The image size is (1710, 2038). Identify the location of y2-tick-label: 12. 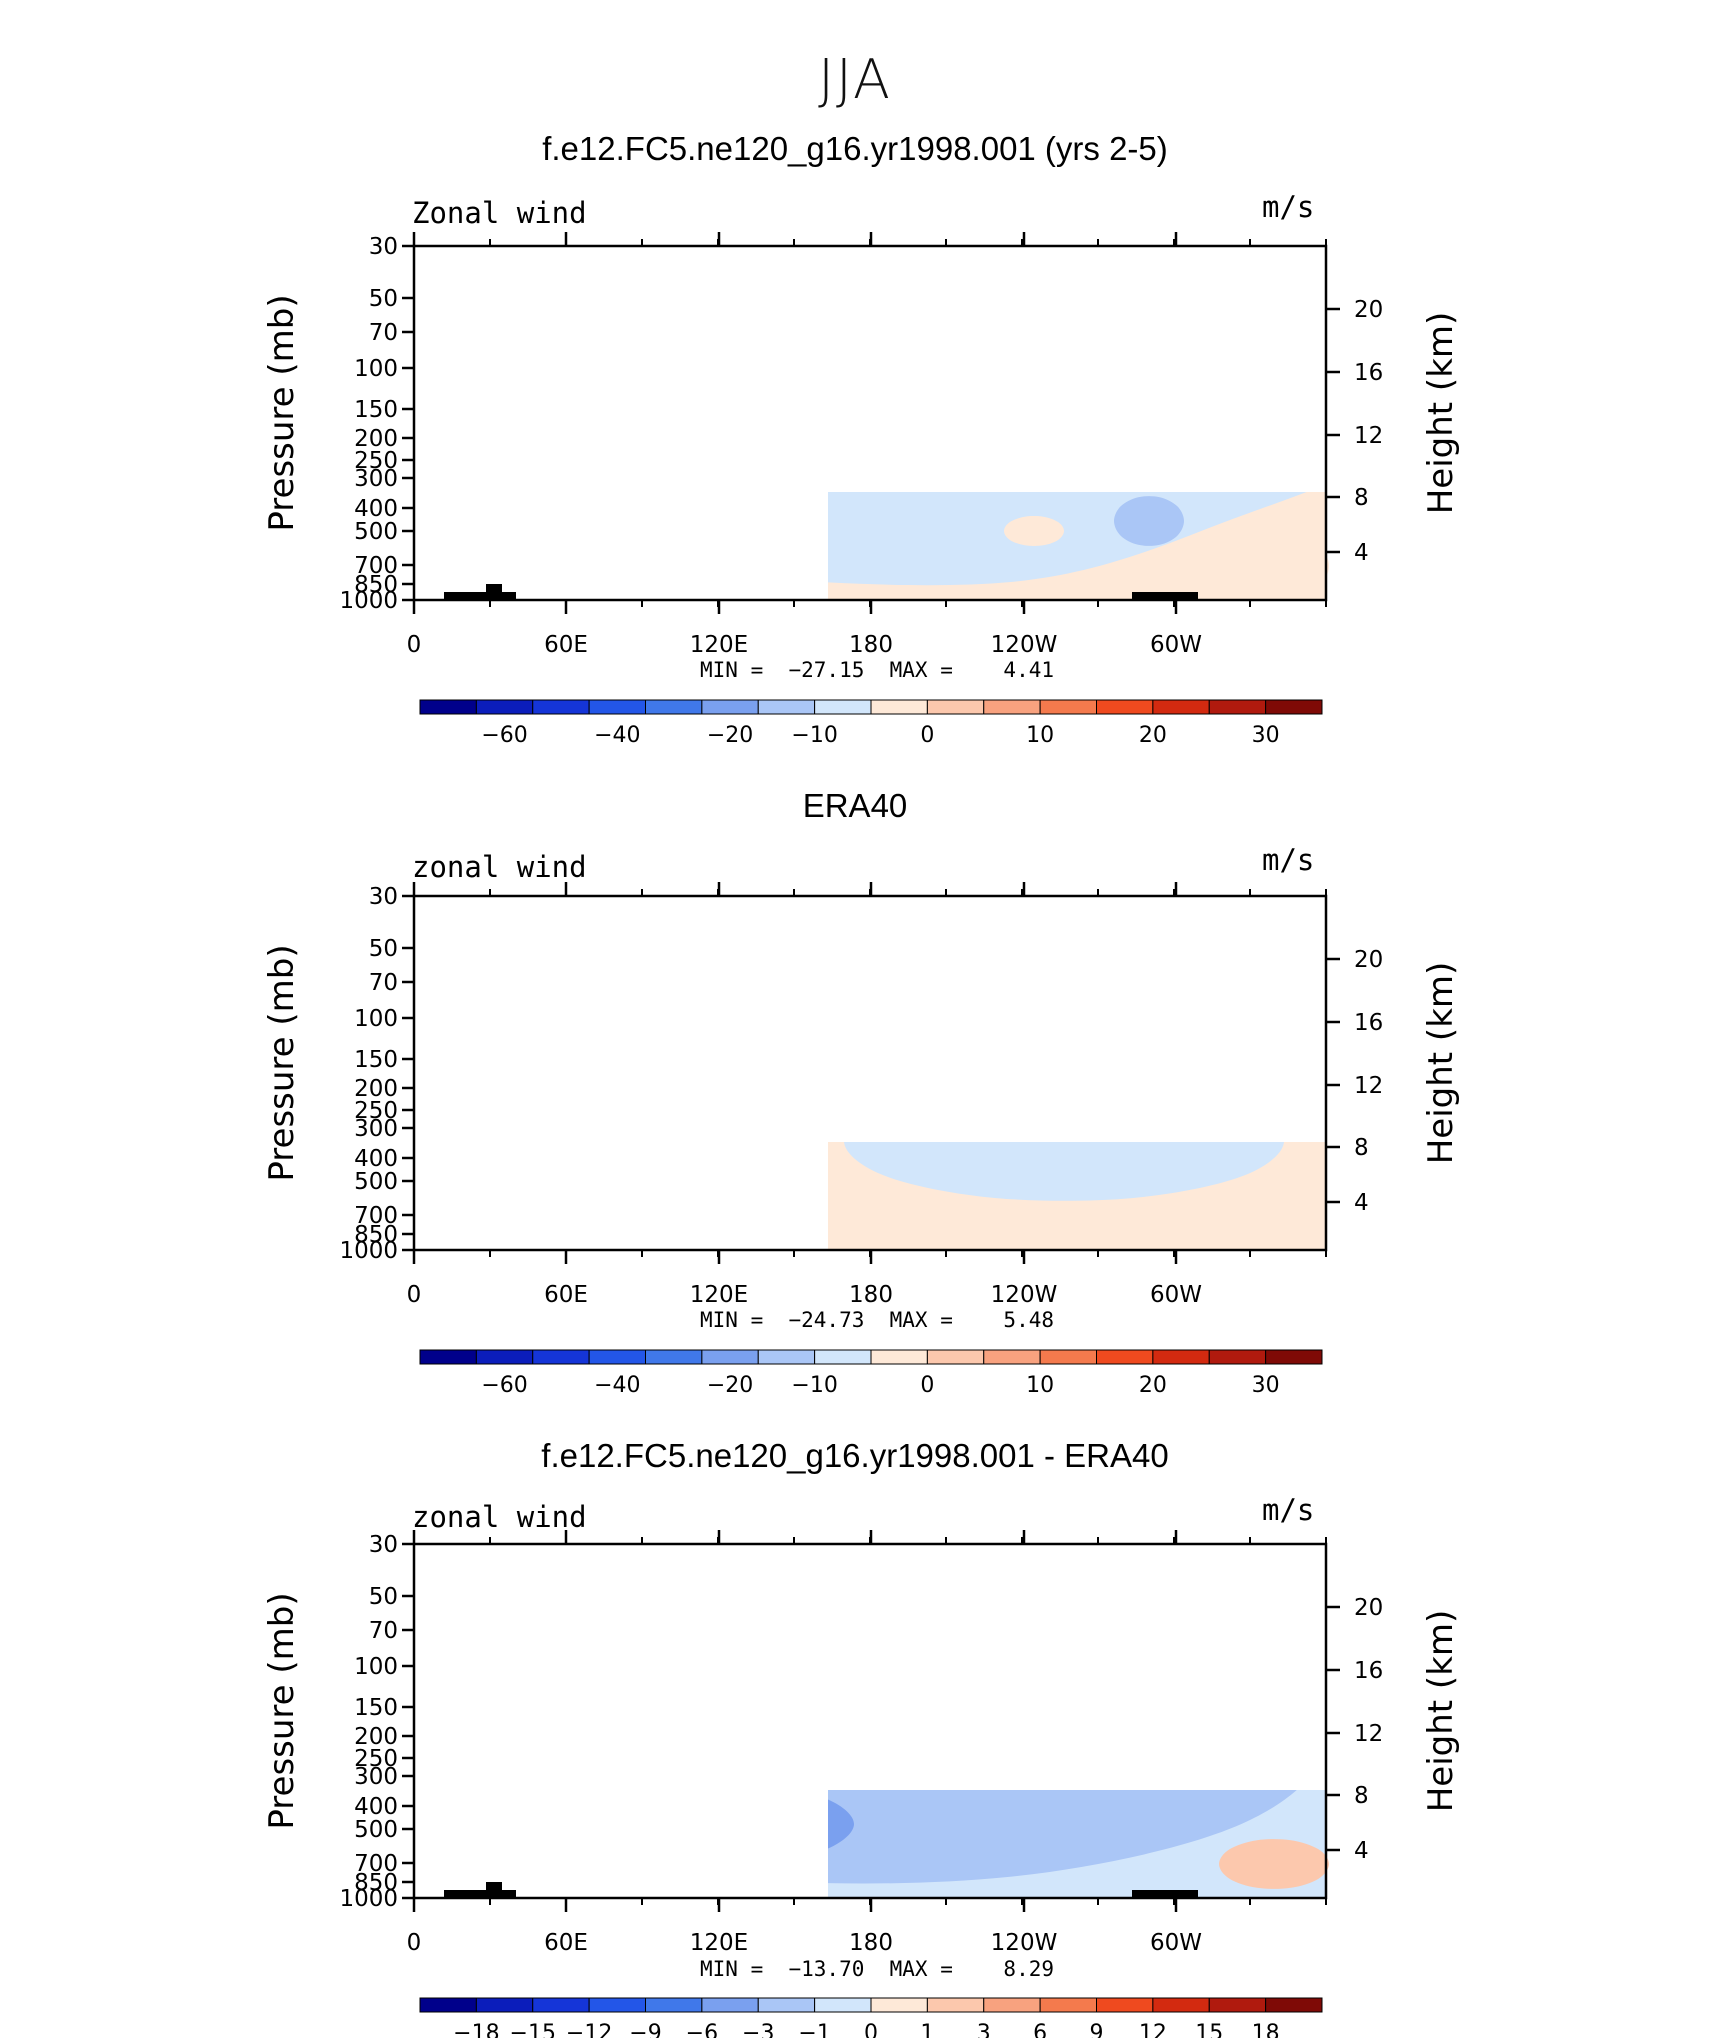
(1368, 1086).